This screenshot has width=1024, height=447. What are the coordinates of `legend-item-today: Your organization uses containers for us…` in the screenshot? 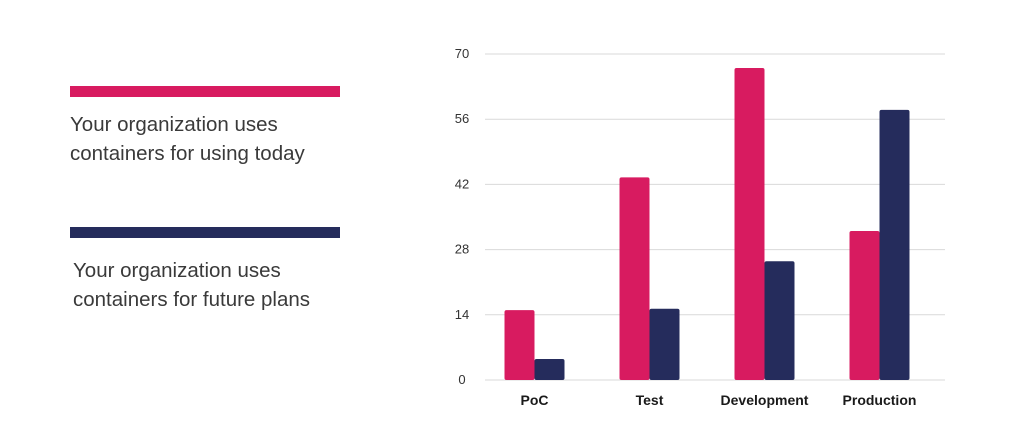 It's located at (220, 127).